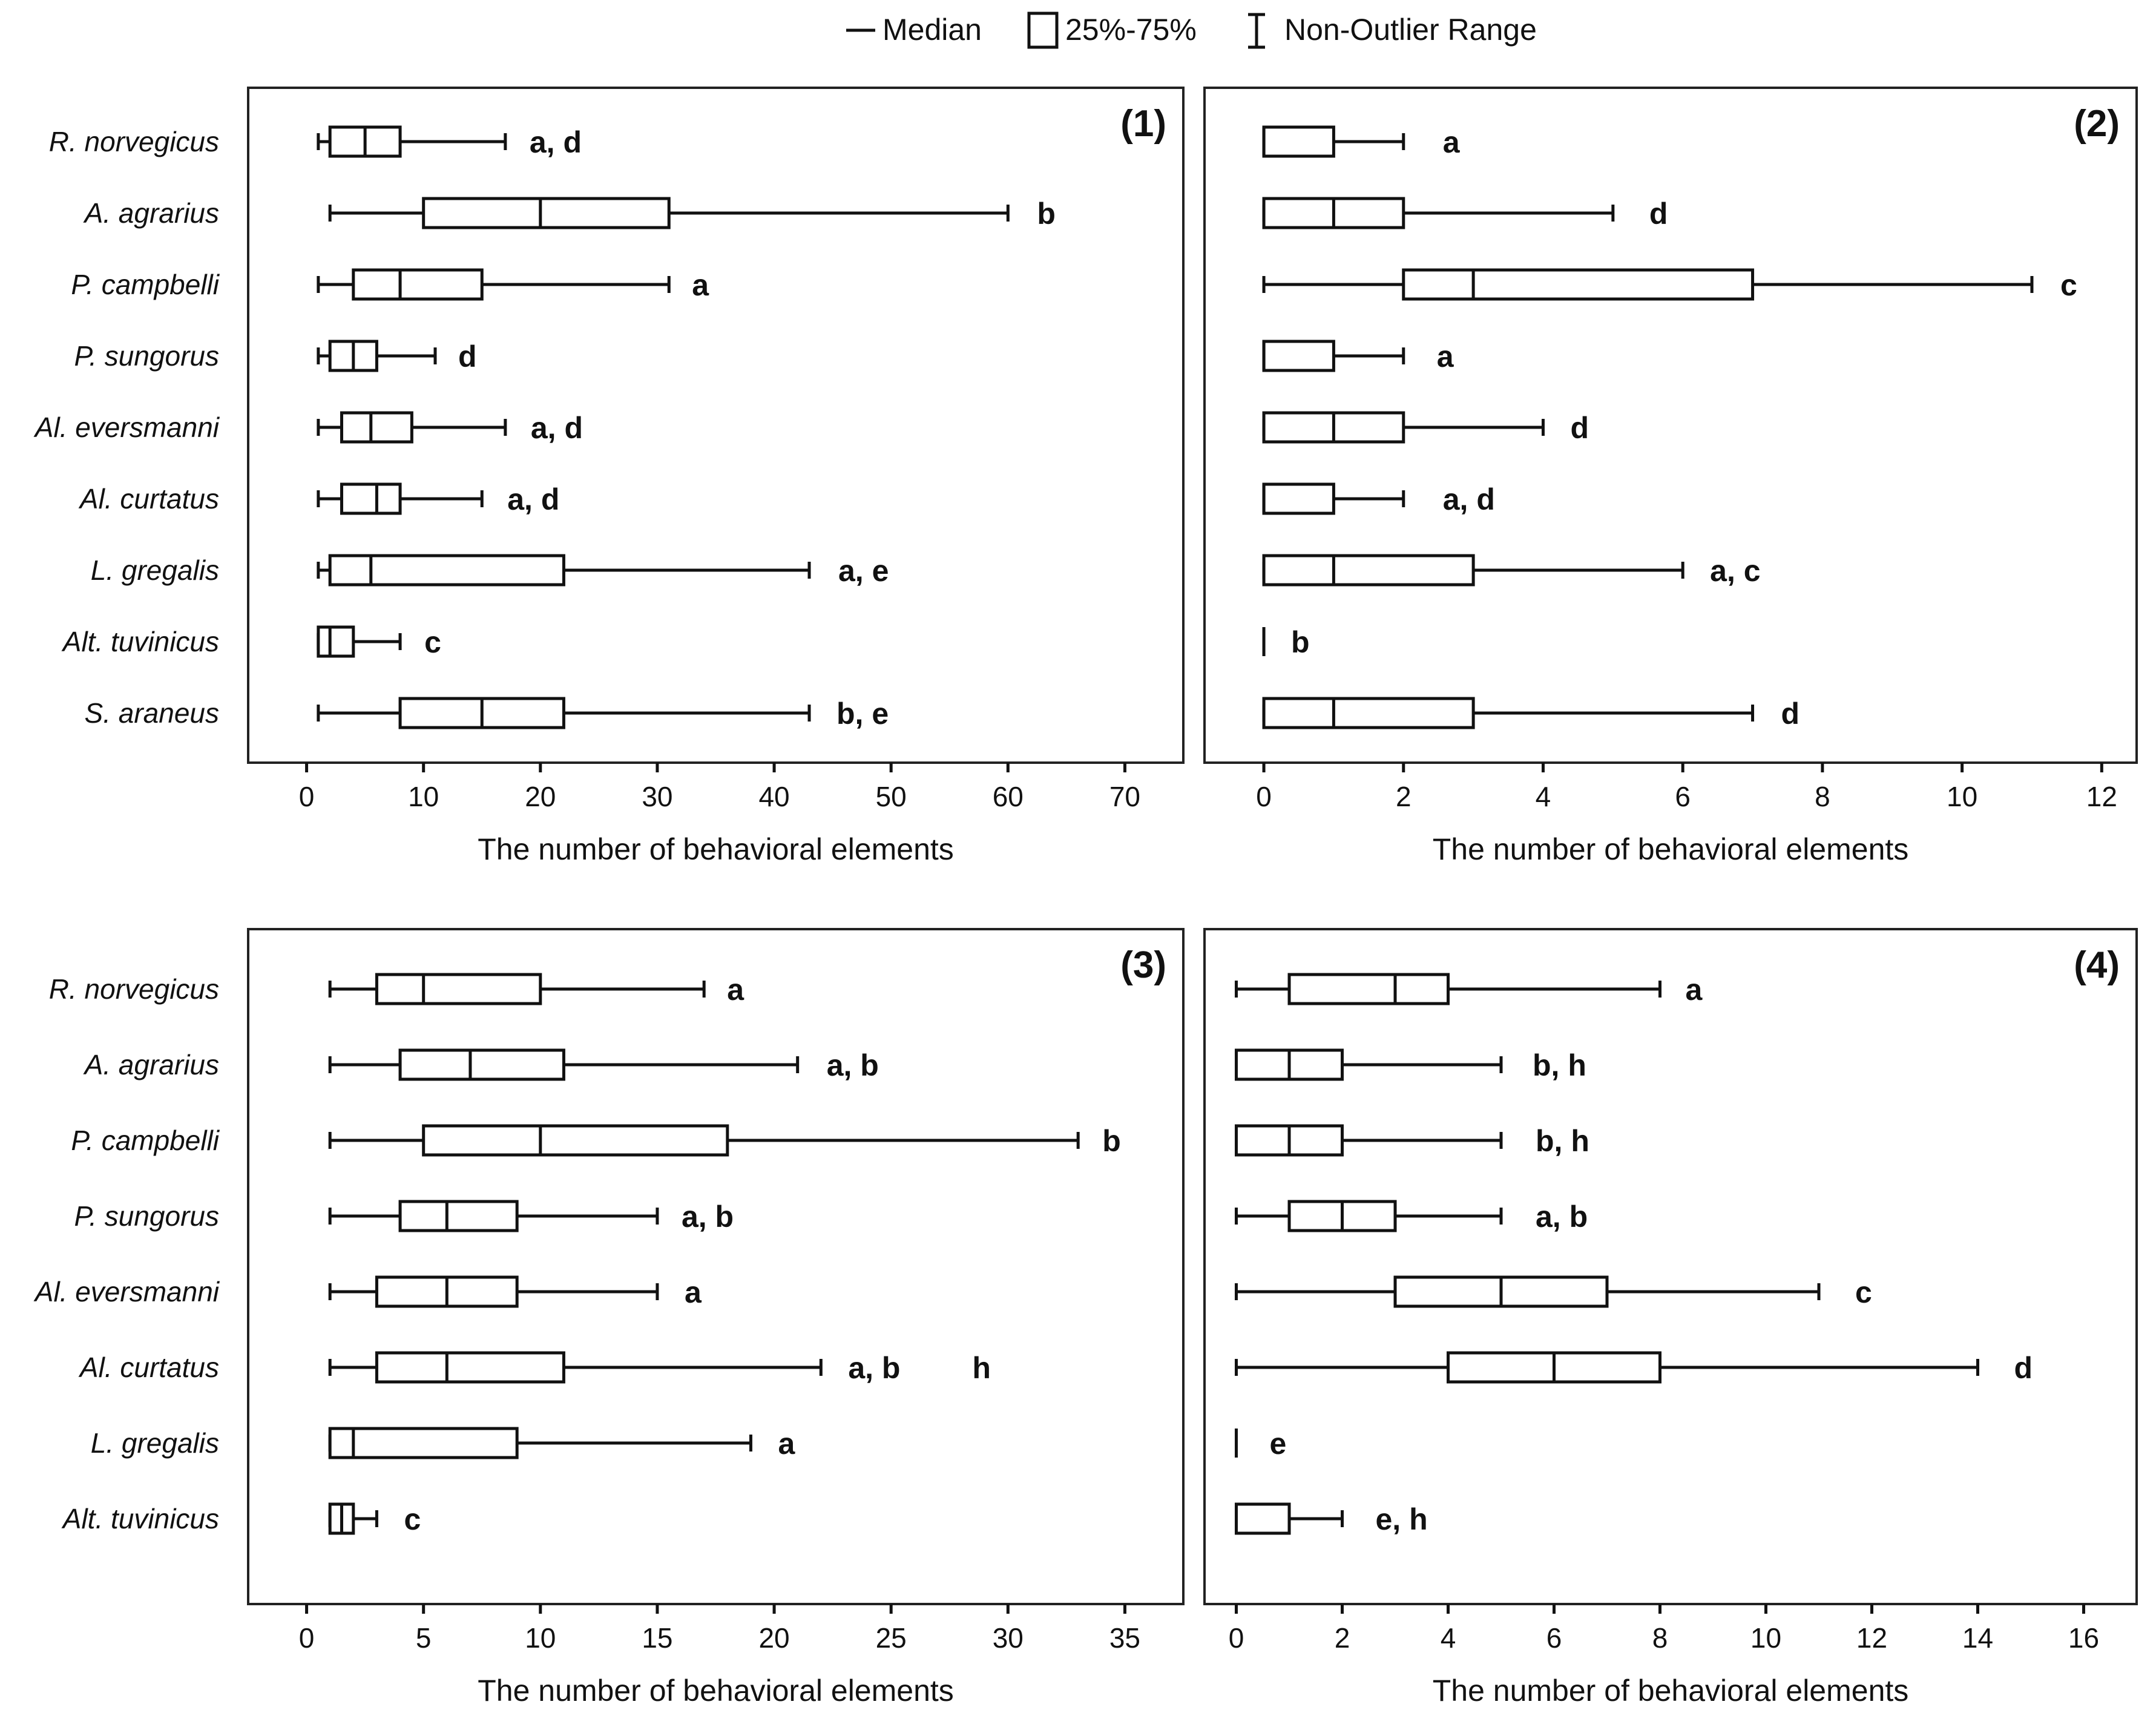 The width and height of the screenshot is (2156, 1713). What do you see at coordinates (1411, 1217) in the screenshot?
I see `boxplot-row: a, b` at bounding box center [1411, 1217].